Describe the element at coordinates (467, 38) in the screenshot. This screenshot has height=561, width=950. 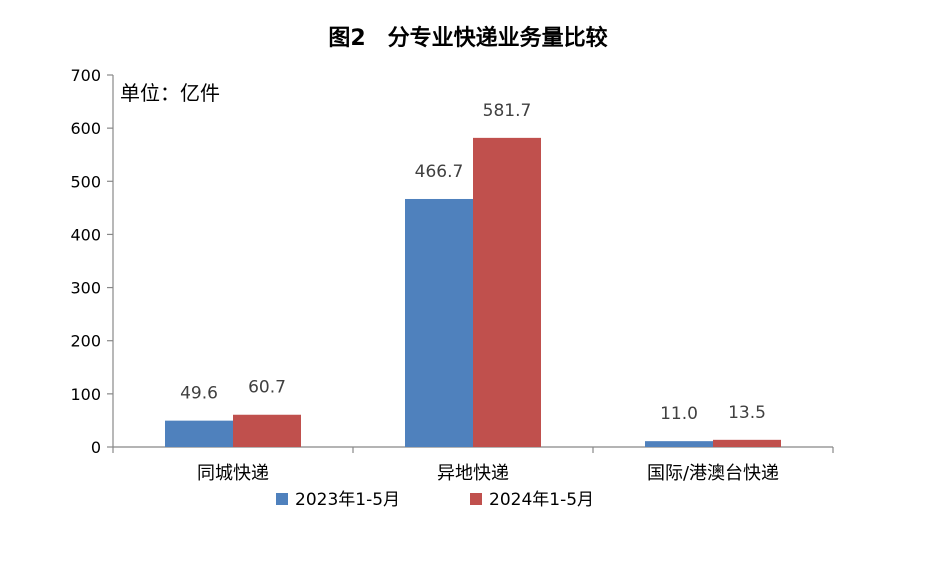
I see `chart-title: 图2 分专业快递业务量比较` at that location.